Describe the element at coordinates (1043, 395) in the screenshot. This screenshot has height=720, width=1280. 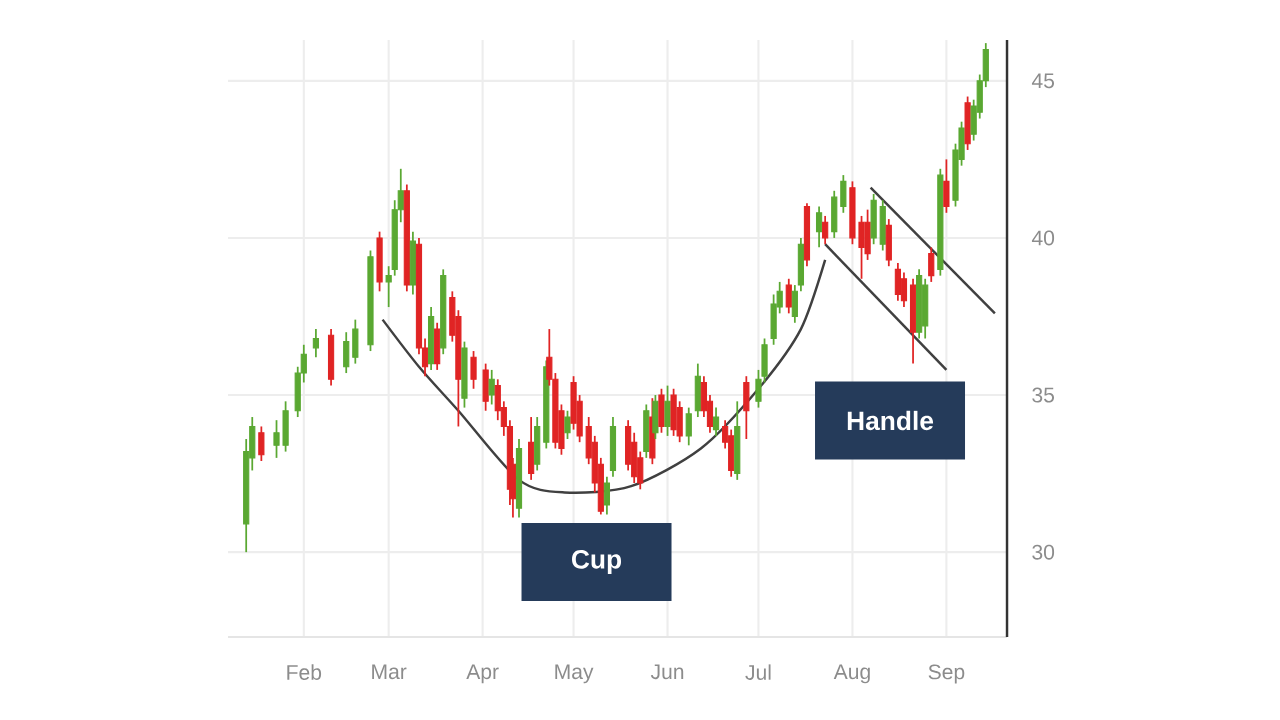
I see `y-tick-label: 35` at that location.